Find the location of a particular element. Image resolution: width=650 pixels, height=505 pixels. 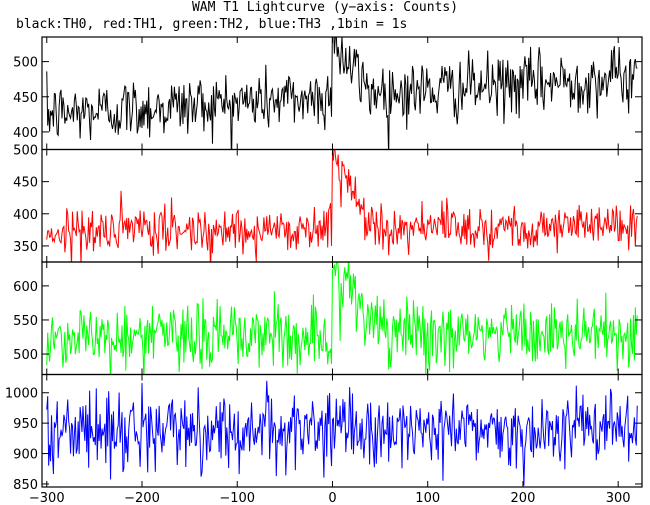

x-axis: −300 −200 −100 0 100 200 300 is located at coordinates (330, 498).